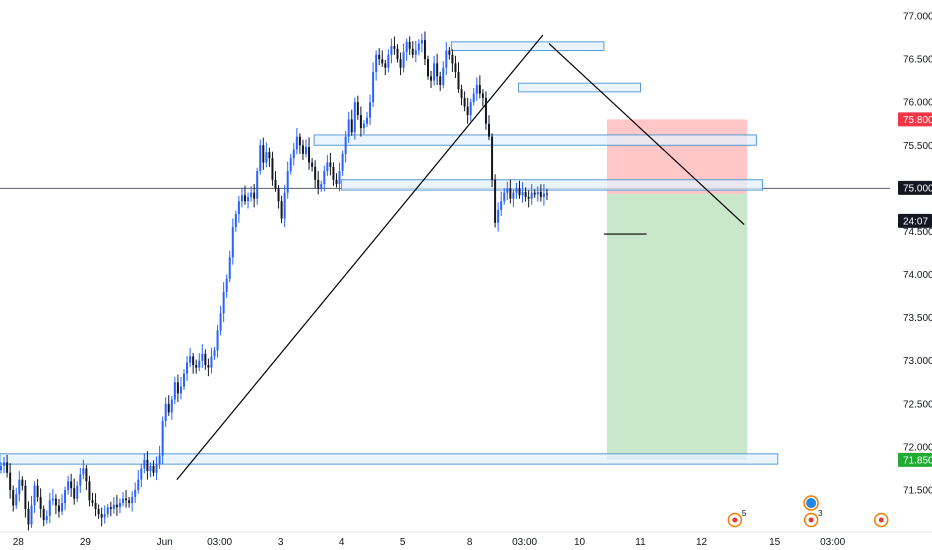  What do you see at coordinates (917, 120) in the screenshot?
I see `stop-price-badge: 75.800` at bounding box center [917, 120].